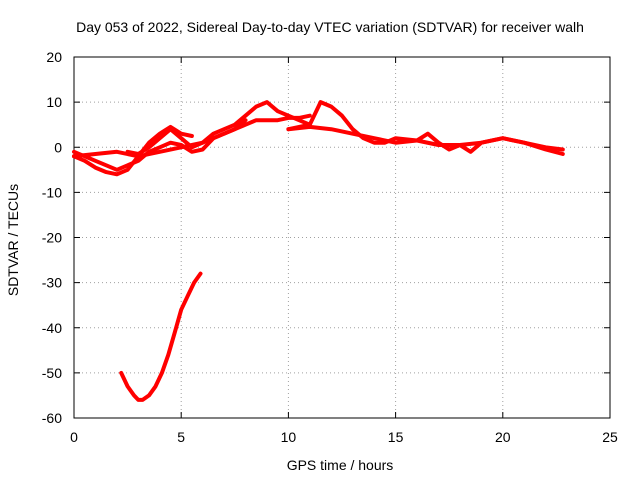  I want to click on x-tick-label: 0, so click(74, 437).